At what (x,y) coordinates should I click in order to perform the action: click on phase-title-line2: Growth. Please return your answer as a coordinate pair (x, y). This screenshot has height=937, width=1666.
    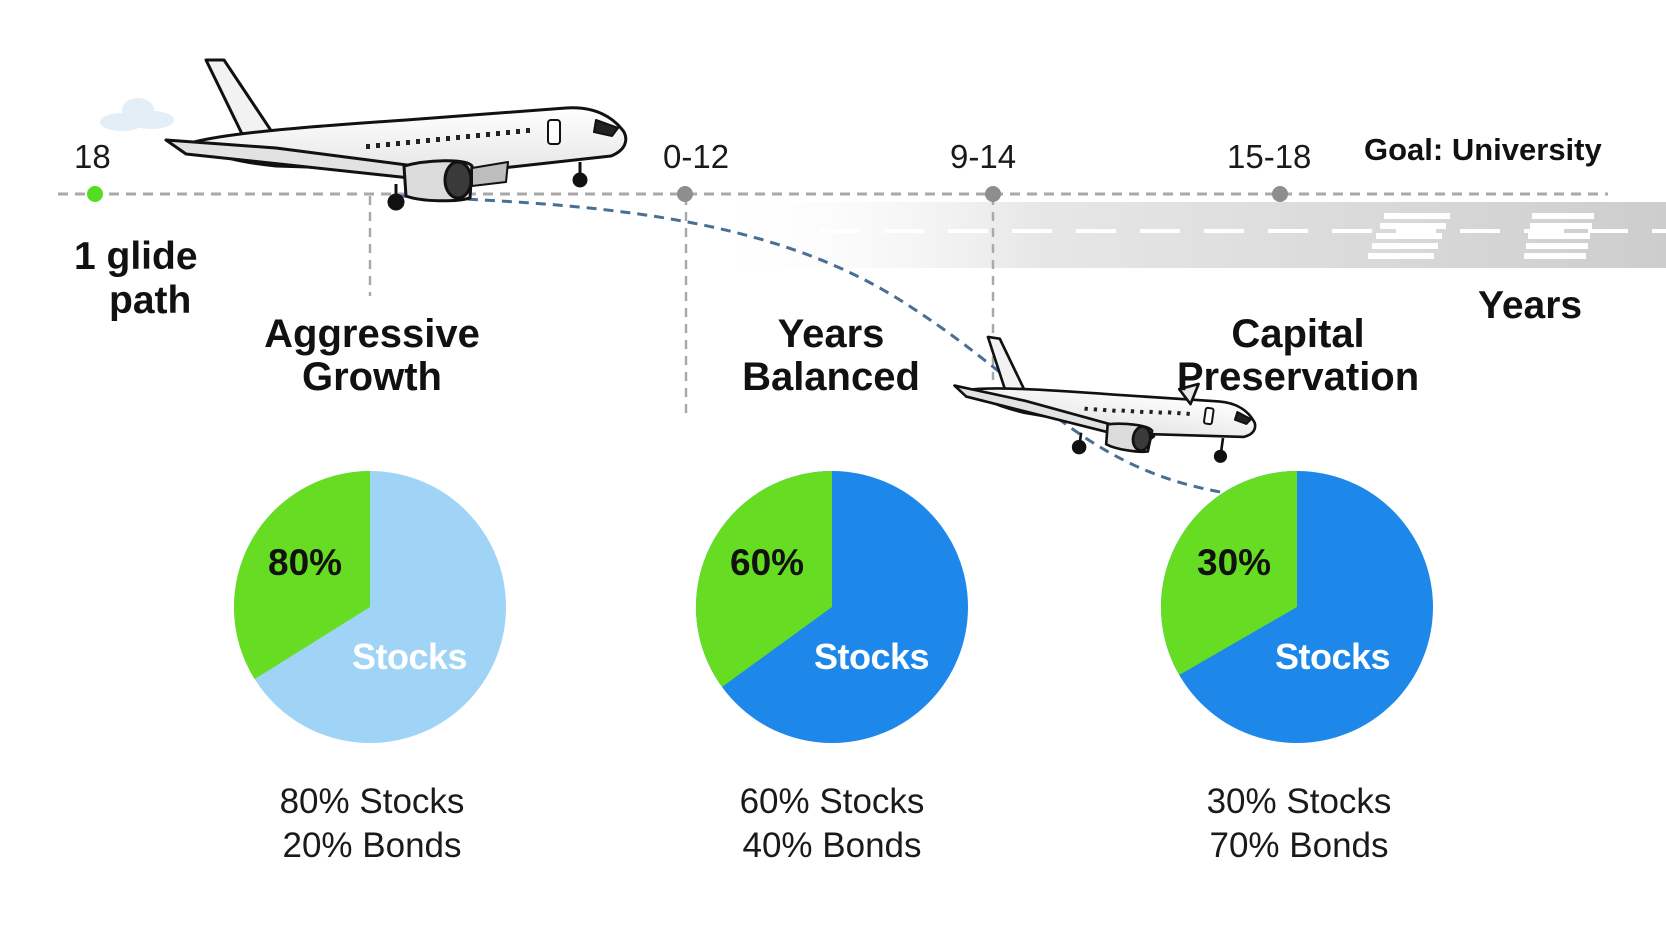
    Looking at the image, I should click on (372, 377).